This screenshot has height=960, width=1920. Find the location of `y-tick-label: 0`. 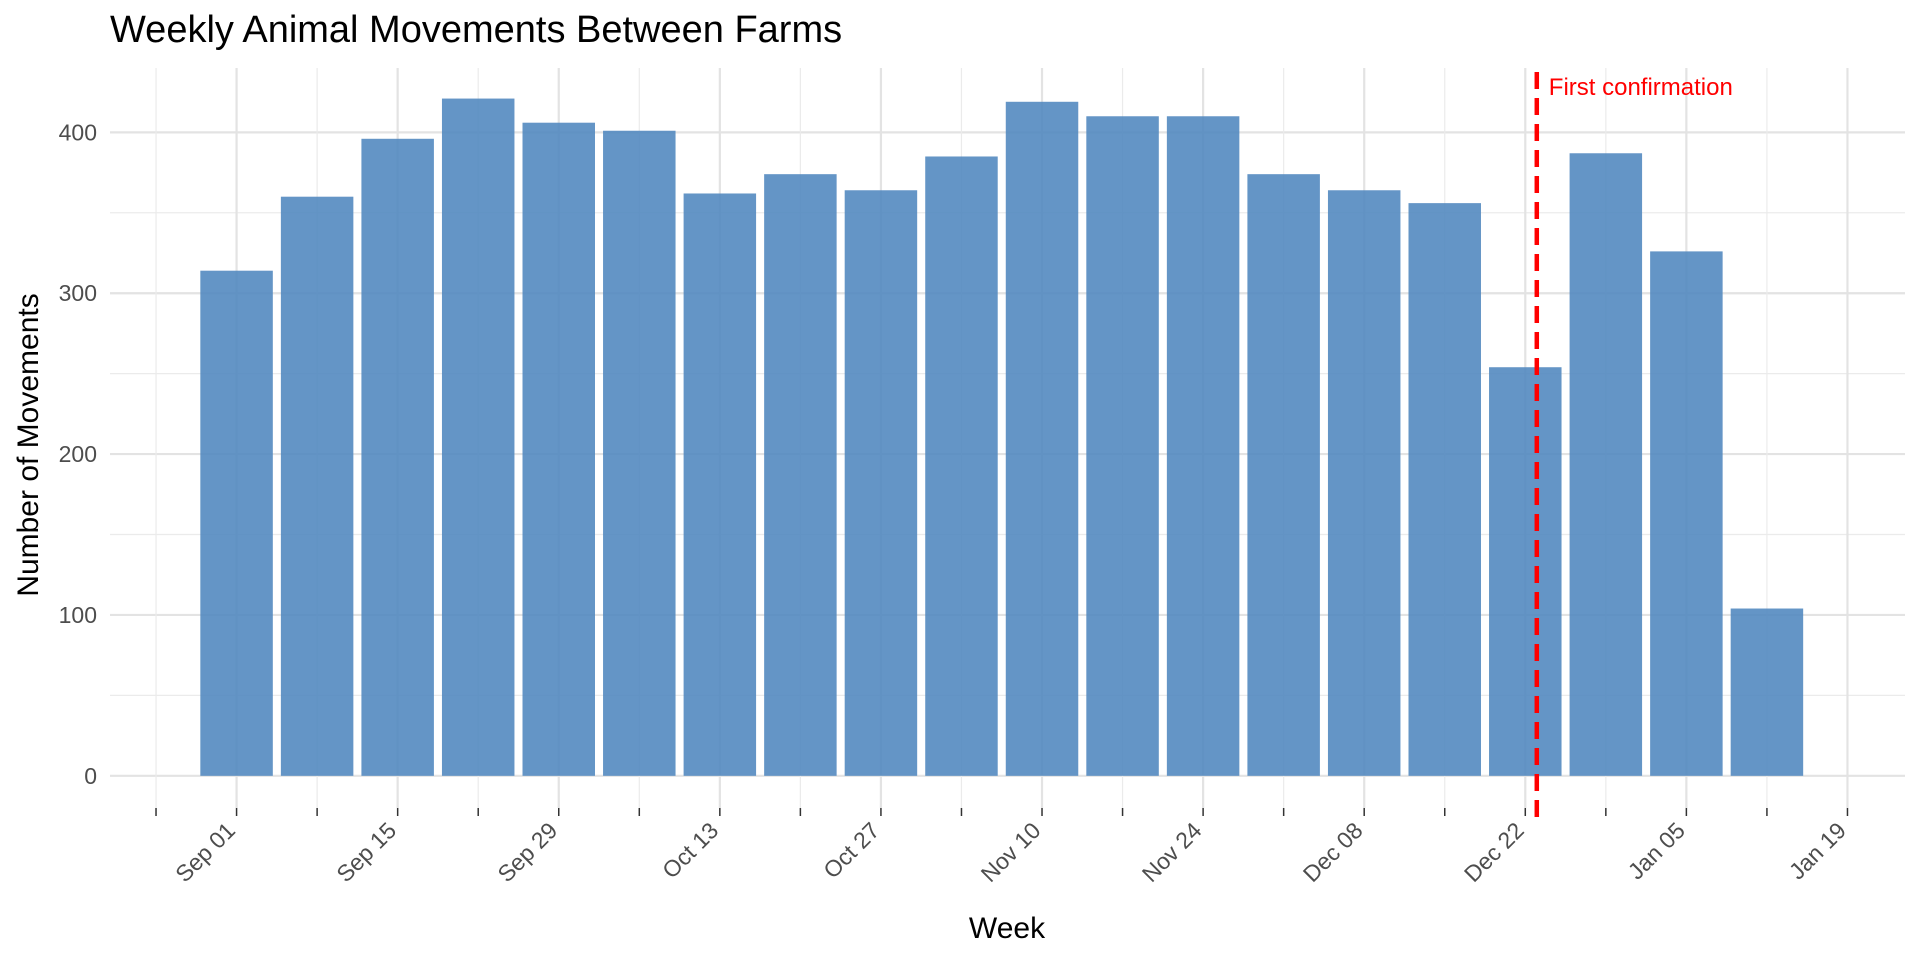

y-tick-label: 0 is located at coordinates (90, 776).